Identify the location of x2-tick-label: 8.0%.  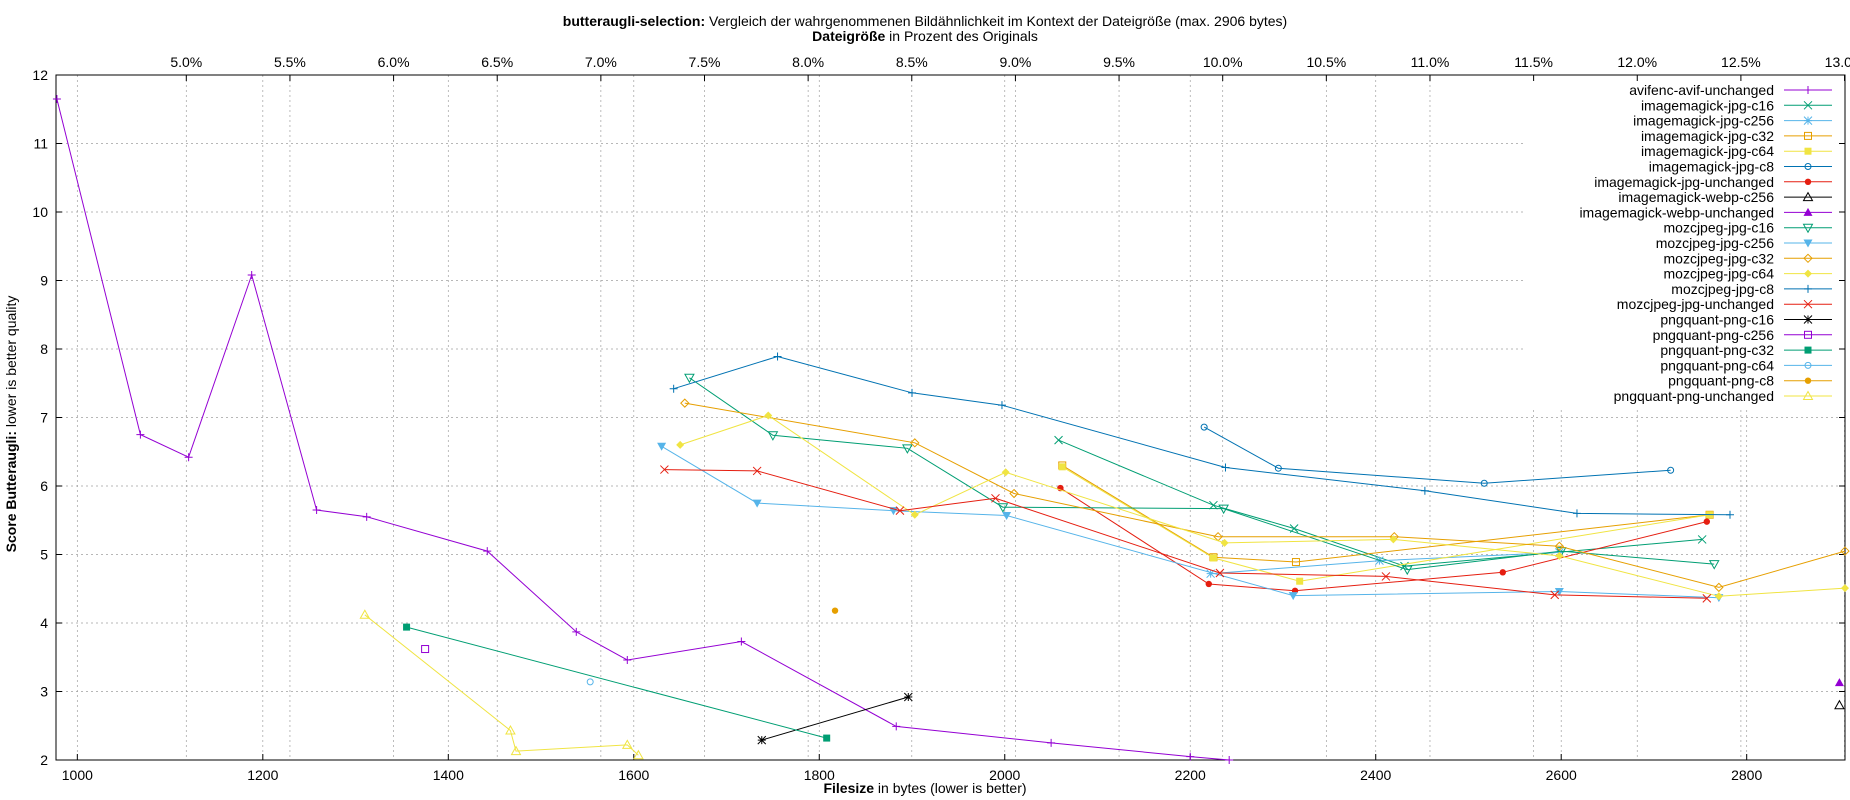
(808, 62).